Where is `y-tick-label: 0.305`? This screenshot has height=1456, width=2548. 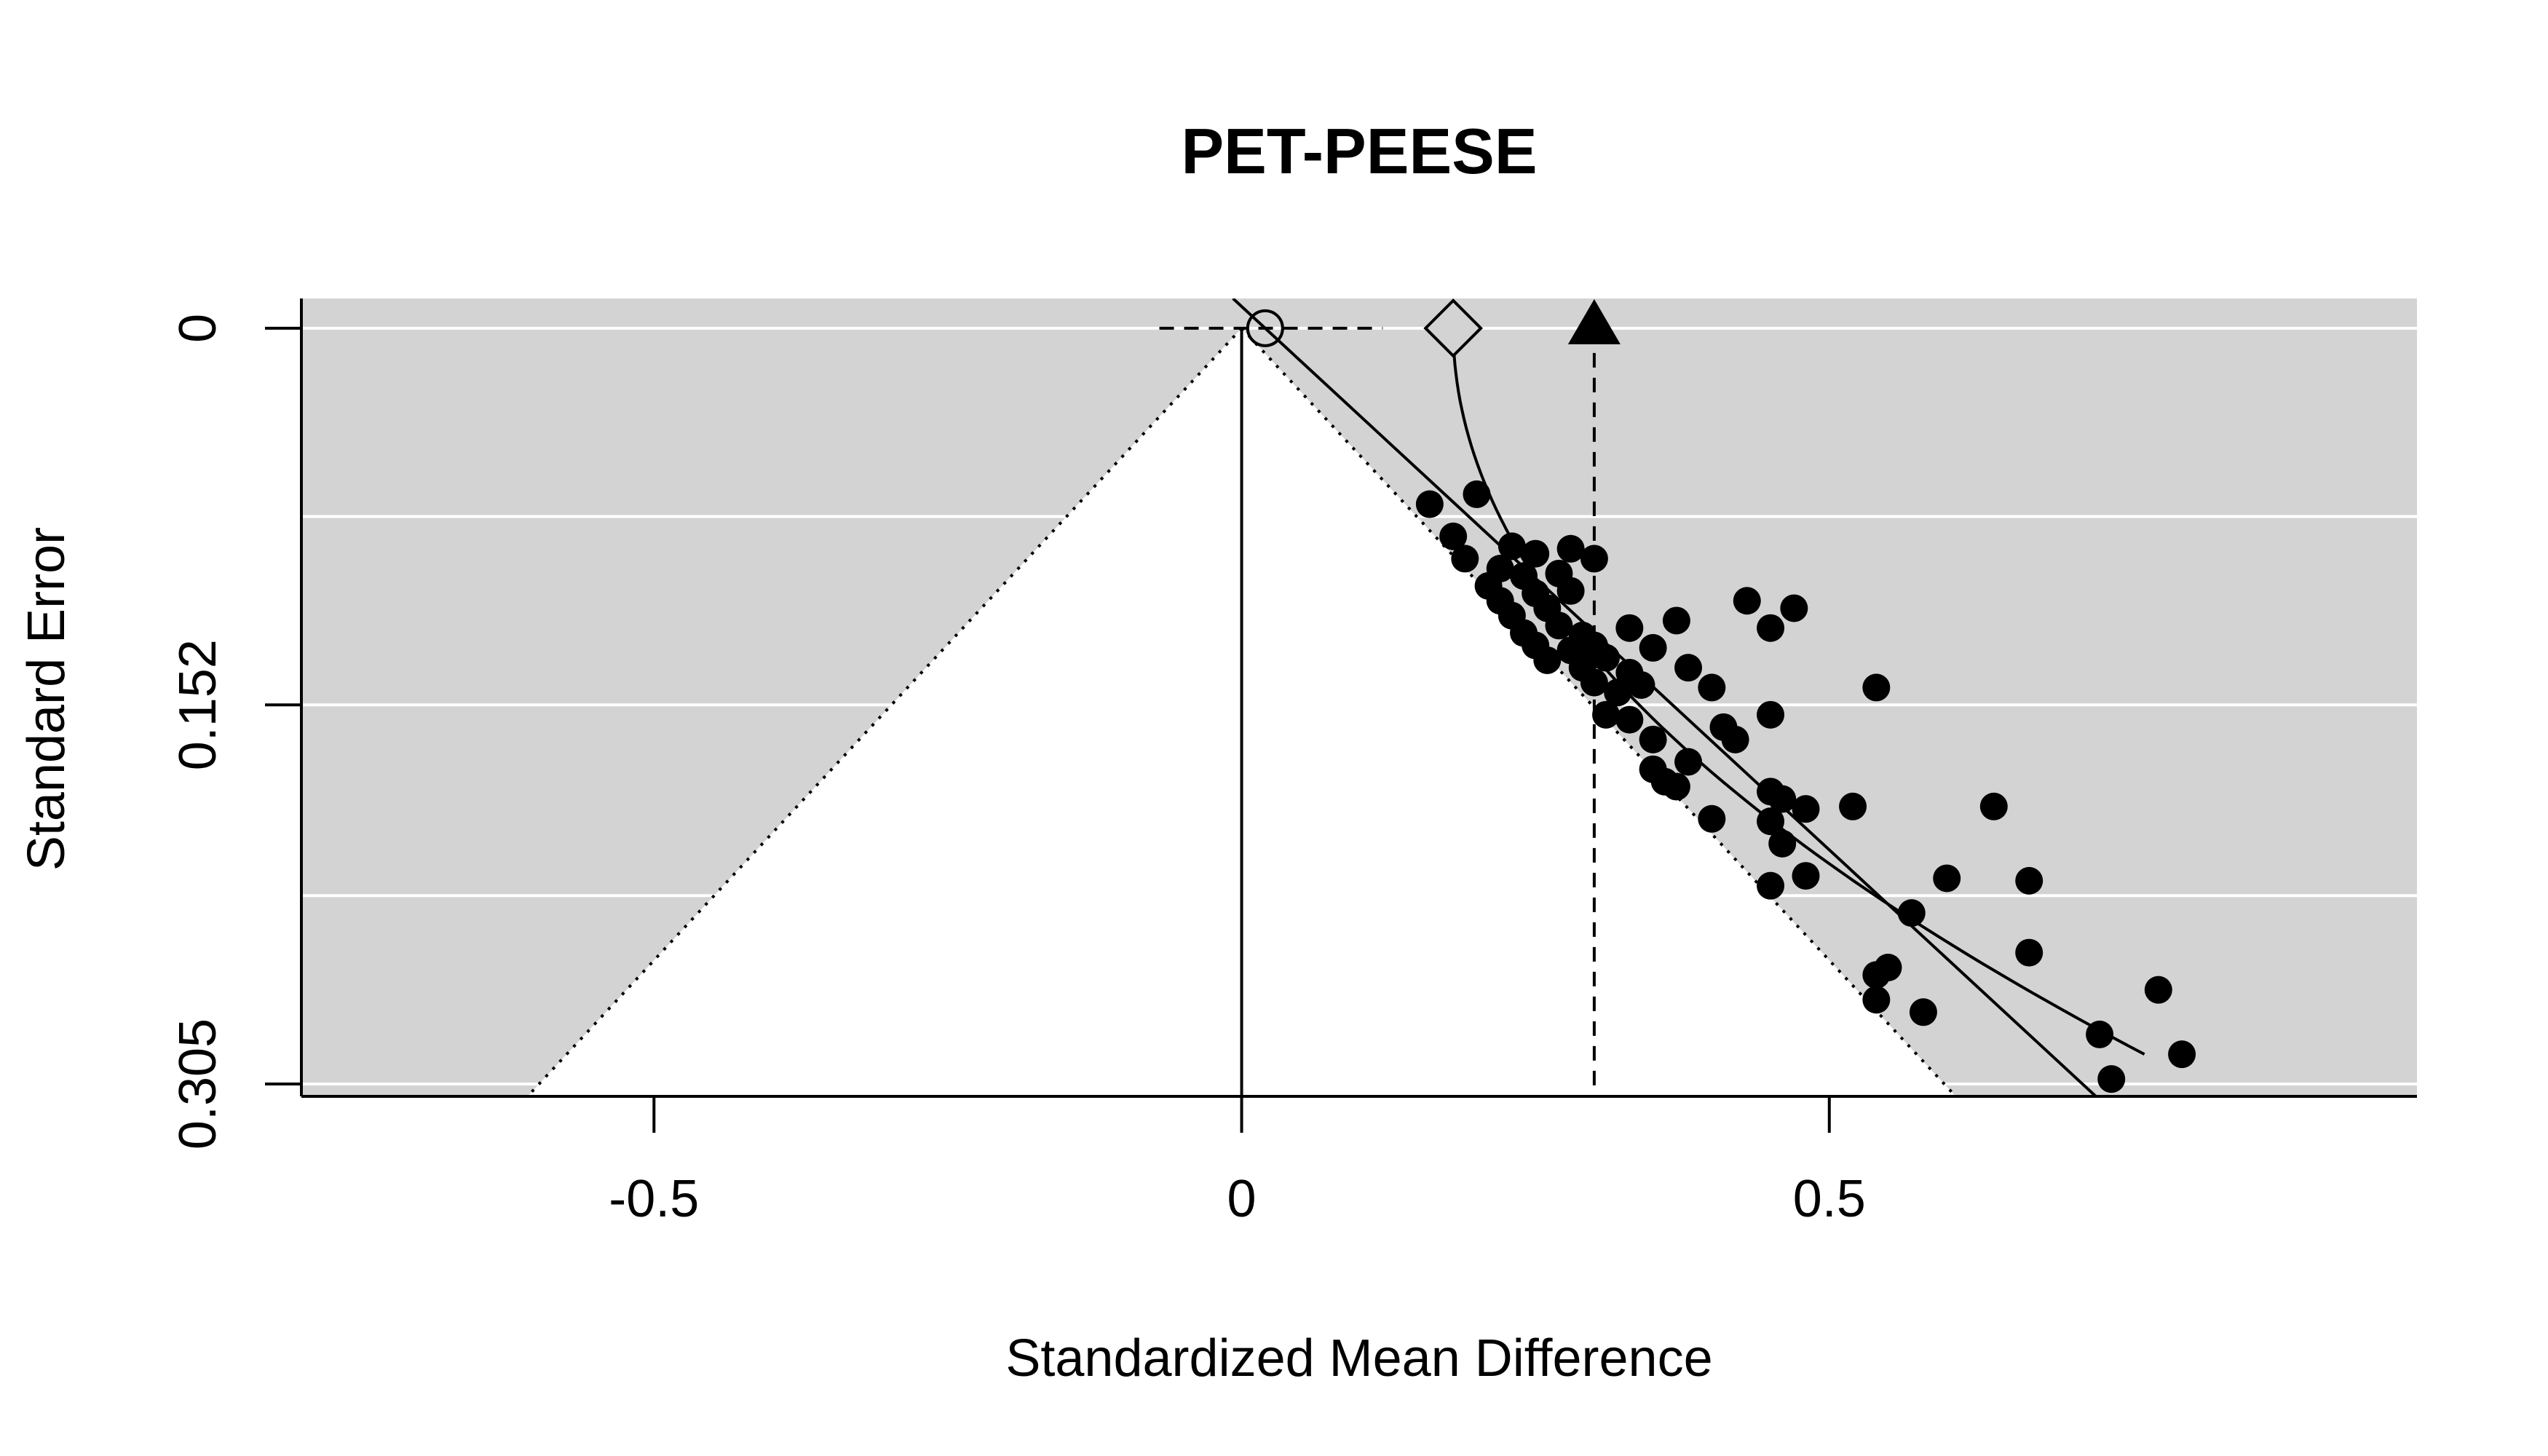
y-tick-label: 0.305 is located at coordinates (198, 1084).